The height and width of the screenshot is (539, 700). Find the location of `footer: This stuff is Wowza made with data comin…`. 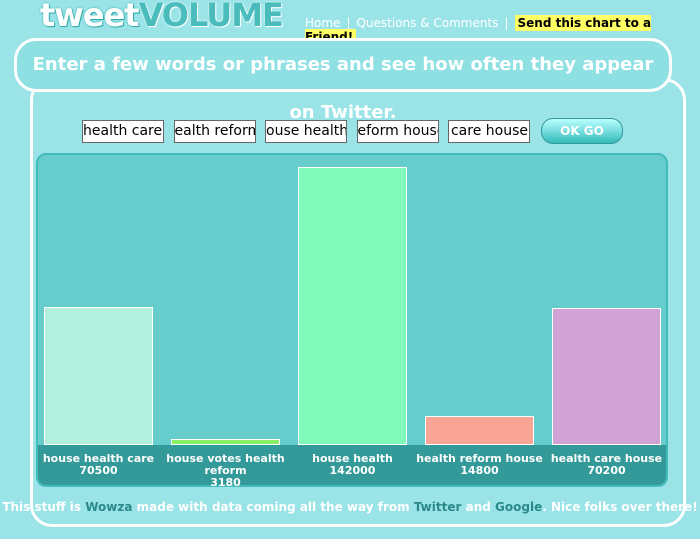

footer: This stuff is Wowza made with data comin… is located at coordinates (350, 507).